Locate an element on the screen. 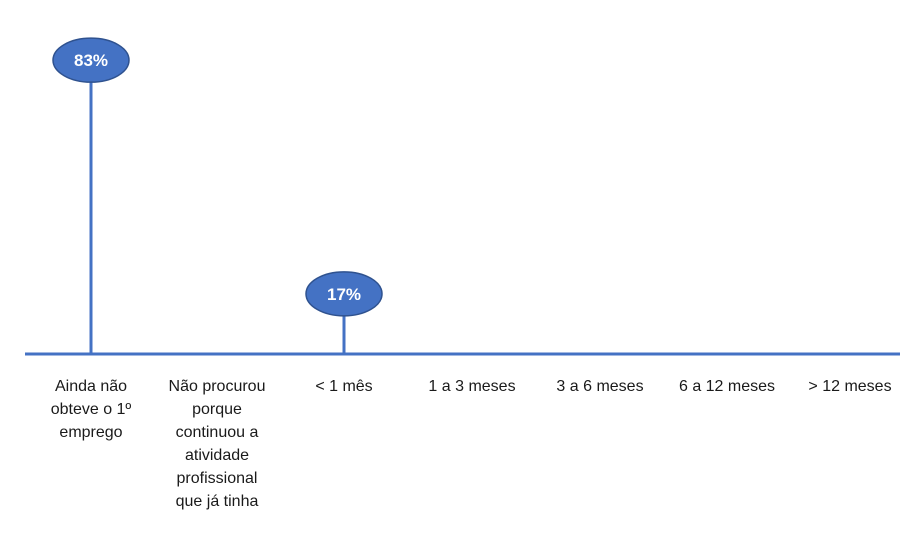  x-tick-label: 3 a 6 meses is located at coordinates (599, 386).